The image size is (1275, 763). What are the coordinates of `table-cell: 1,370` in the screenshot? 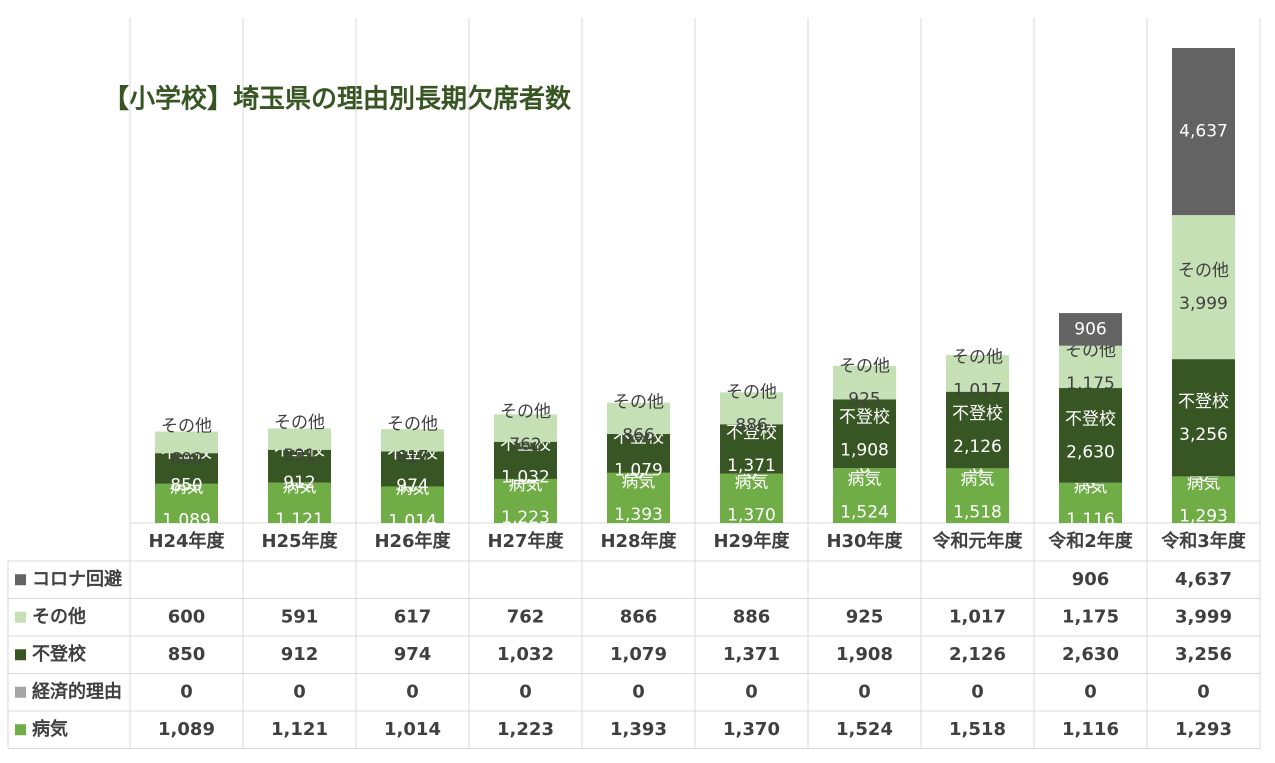 It's located at (751, 729).